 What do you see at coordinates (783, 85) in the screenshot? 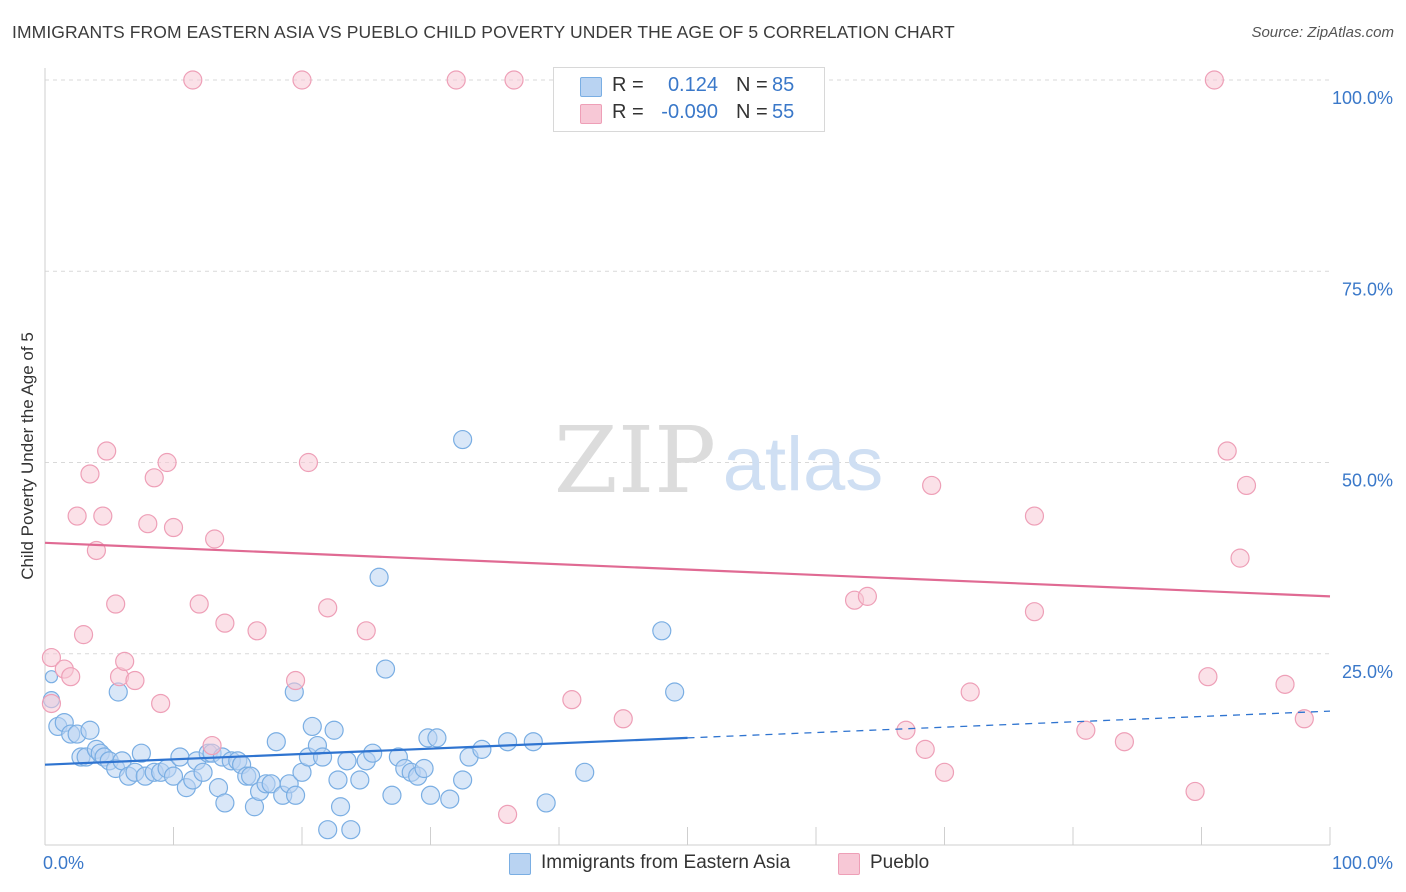
I see `legend-n-value: 85` at bounding box center [783, 85].